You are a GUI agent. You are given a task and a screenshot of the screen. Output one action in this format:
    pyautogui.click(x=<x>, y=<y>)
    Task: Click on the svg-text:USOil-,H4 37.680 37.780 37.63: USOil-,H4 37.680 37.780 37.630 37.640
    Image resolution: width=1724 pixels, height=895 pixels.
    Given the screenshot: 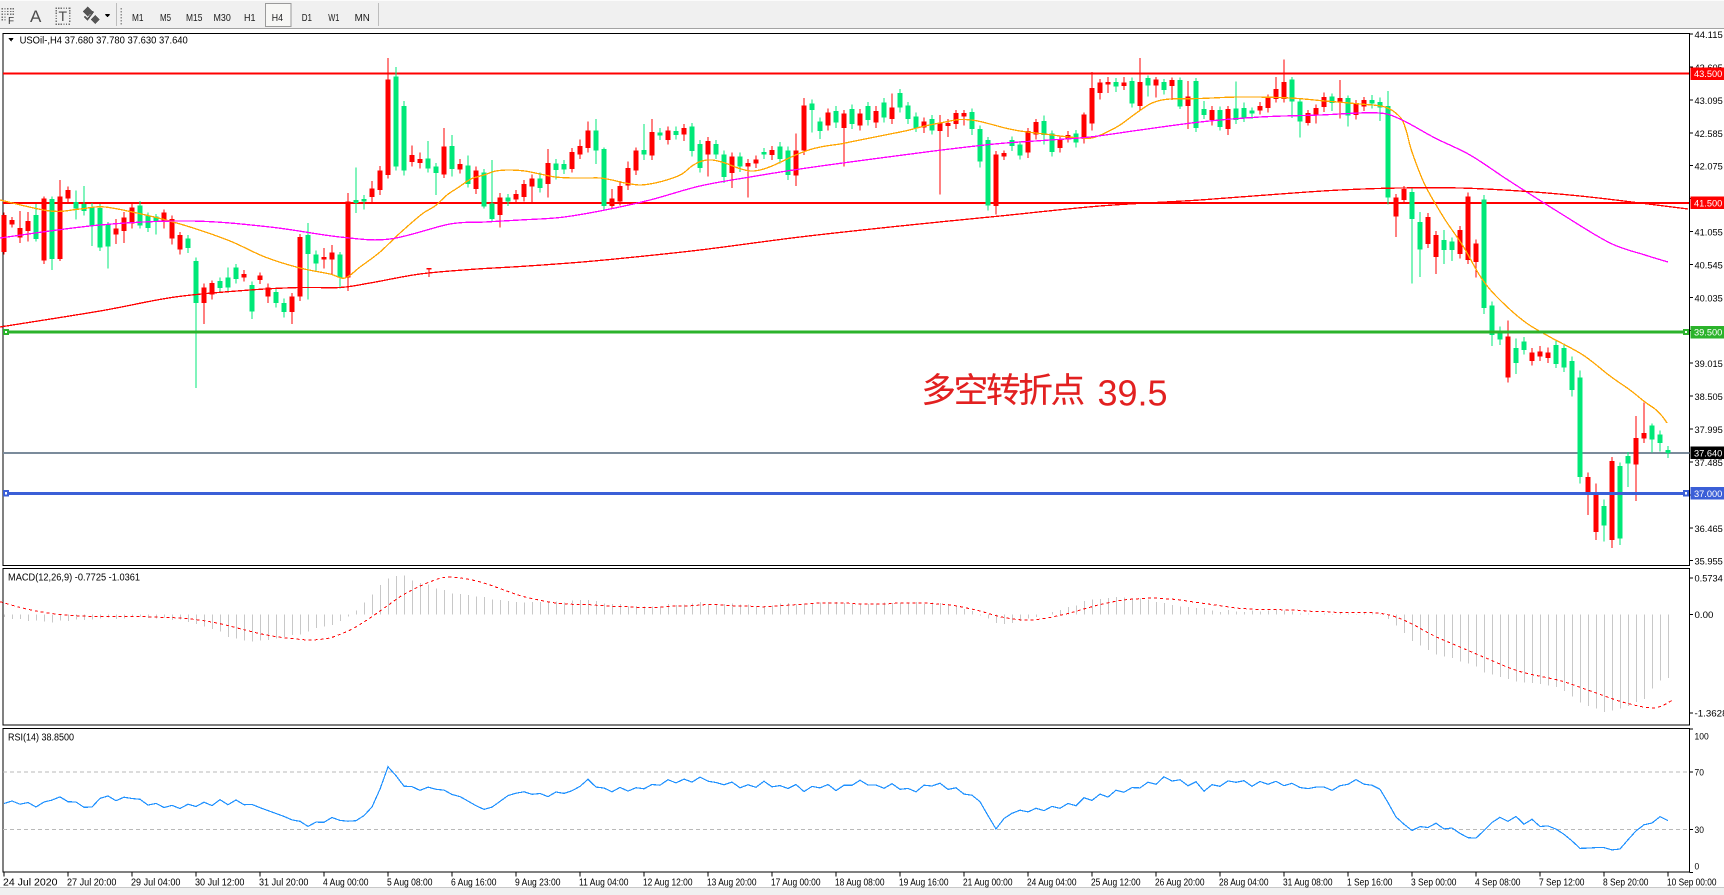 What is the action you would take?
    pyautogui.click(x=104, y=40)
    